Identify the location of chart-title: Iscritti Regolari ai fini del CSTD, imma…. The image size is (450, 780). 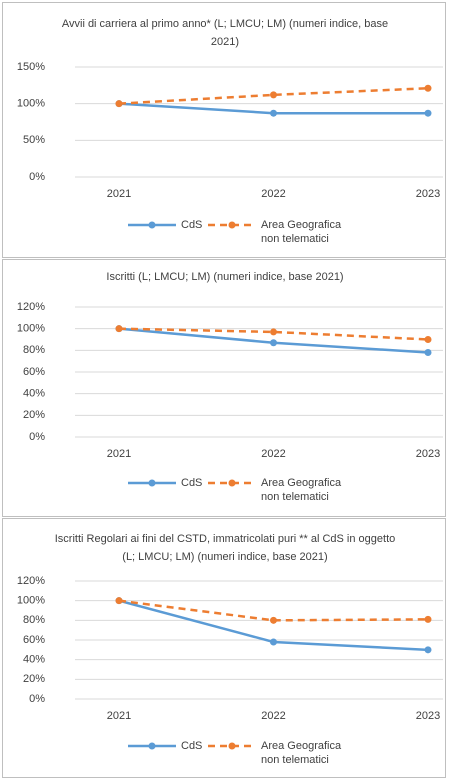
(225, 548).